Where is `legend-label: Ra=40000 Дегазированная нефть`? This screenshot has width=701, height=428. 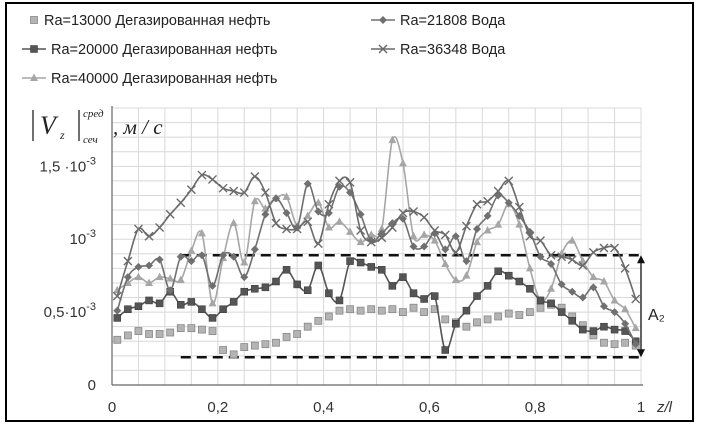
legend-label: Ra=40000 Дегазированная нефть is located at coordinates (164, 79).